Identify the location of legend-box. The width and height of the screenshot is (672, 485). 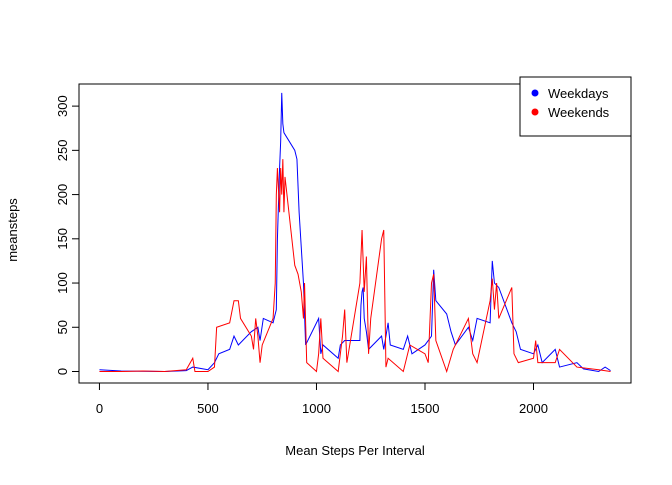
(575, 106).